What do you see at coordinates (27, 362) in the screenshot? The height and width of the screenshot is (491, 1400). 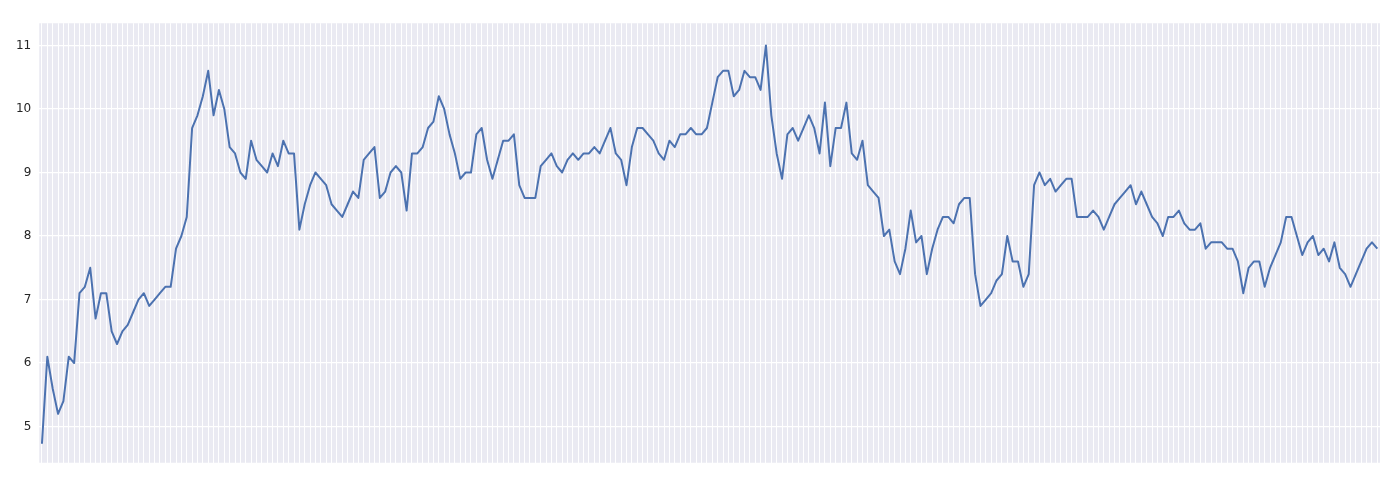 I see `y-tick-label: 6` at bounding box center [27, 362].